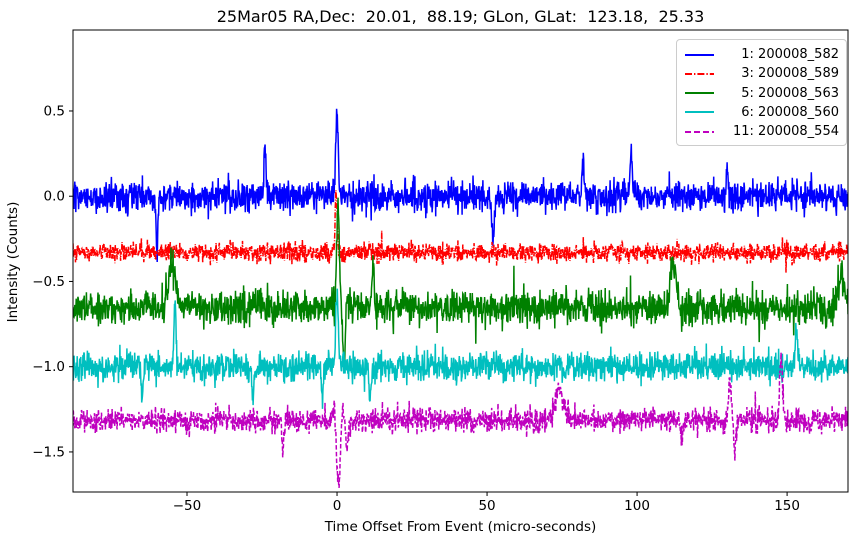  Describe the element at coordinates (187, 506) in the screenshot. I see `x-tick-label: −50` at that location.